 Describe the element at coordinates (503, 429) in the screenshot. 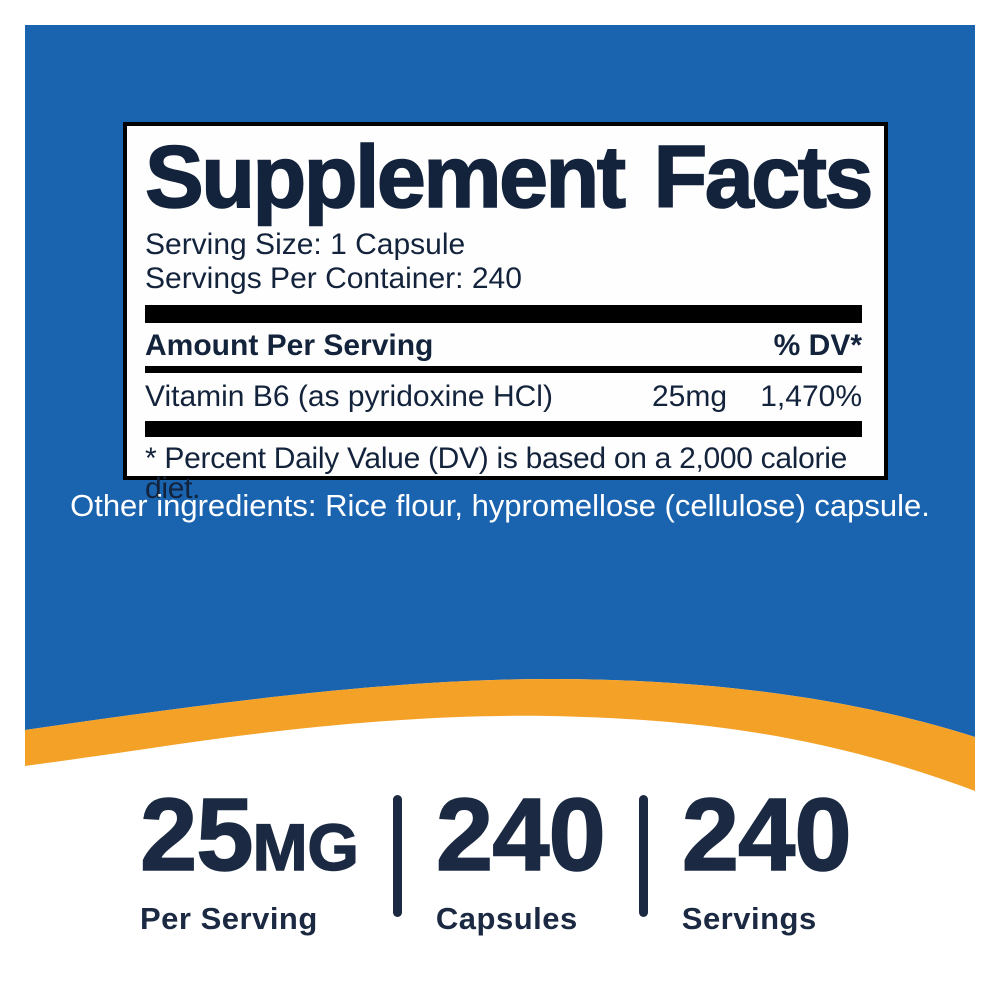

I see `thick-divider-bar-bottom` at that location.